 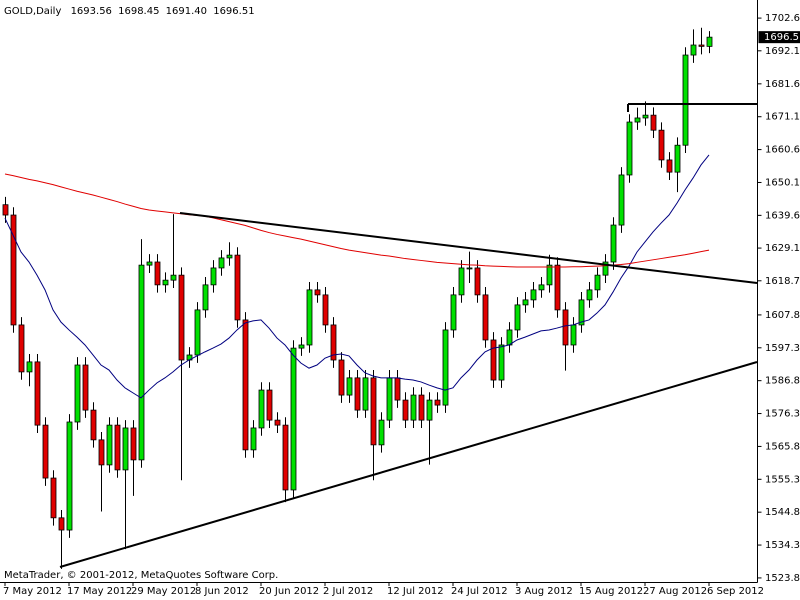 What do you see at coordinates (138, 11) in the screenshot?
I see `header-high: 1698.45` at bounding box center [138, 11].